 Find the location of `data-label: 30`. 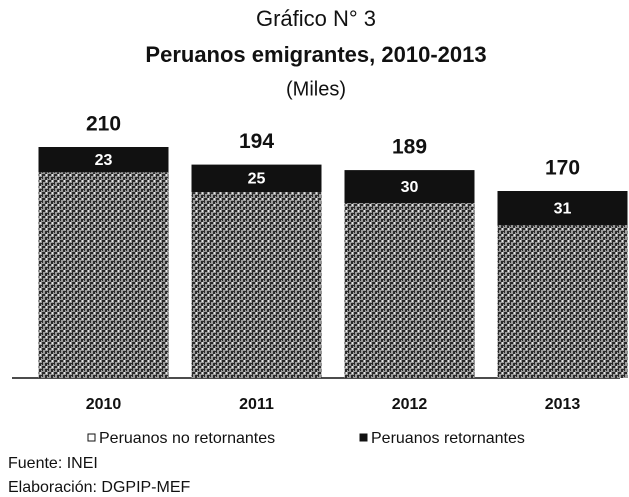

data-label: 30 is located at coordinates (410, 187).